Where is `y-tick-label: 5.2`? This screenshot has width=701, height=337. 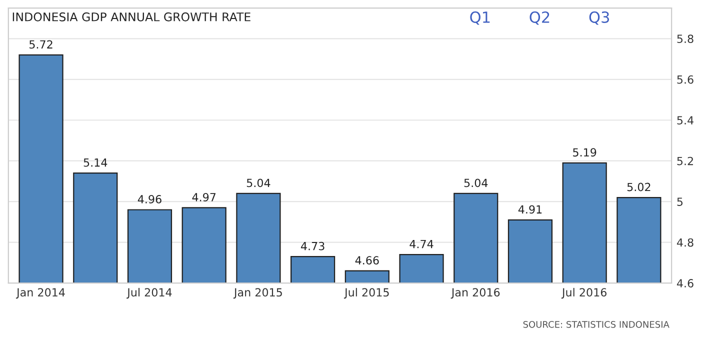
y-tick-label: 5.2 is located at coordinates (685, 161).